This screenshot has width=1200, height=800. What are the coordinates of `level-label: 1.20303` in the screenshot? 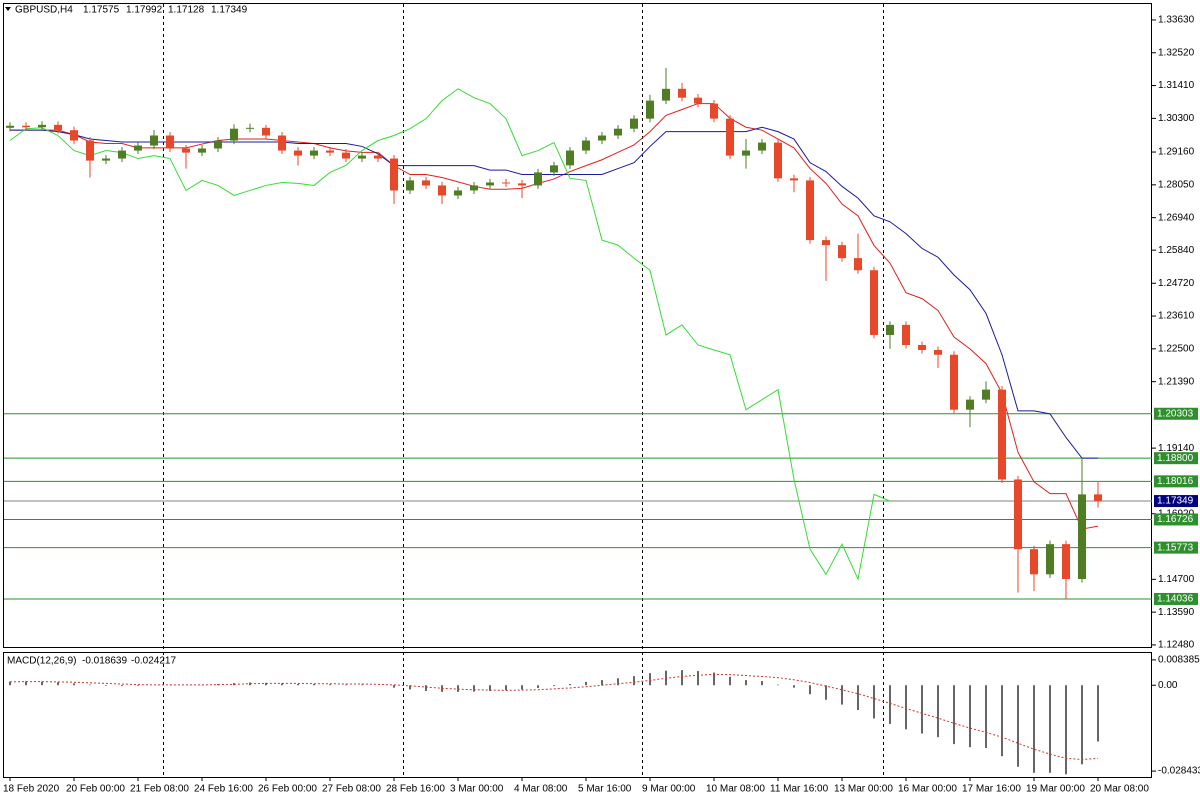 It's located at (1175, 413).